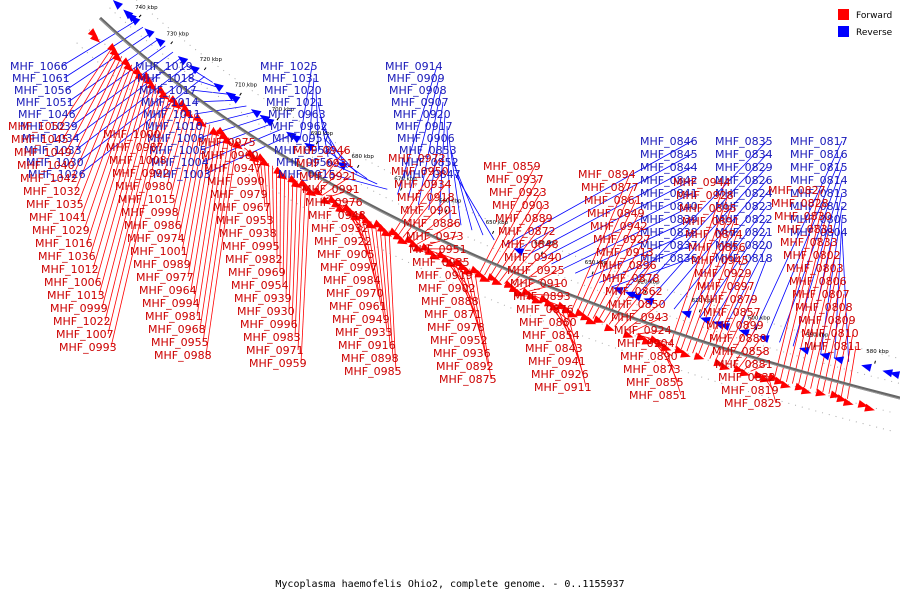  What do you see at coordinates (171, 303) in the screenshot?
I see `forward-gene-label: MHF_0994` at bounding box center [171, 303].